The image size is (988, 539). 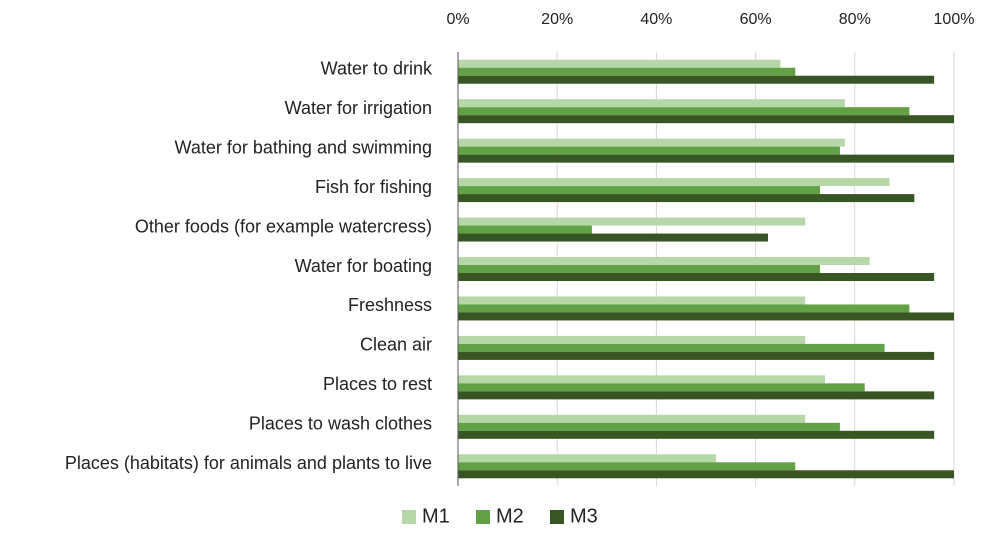 What do you see at coordinates (436, 516) in the screenshot?
I see `legend-label: M1` at bounding box center [436, 516].